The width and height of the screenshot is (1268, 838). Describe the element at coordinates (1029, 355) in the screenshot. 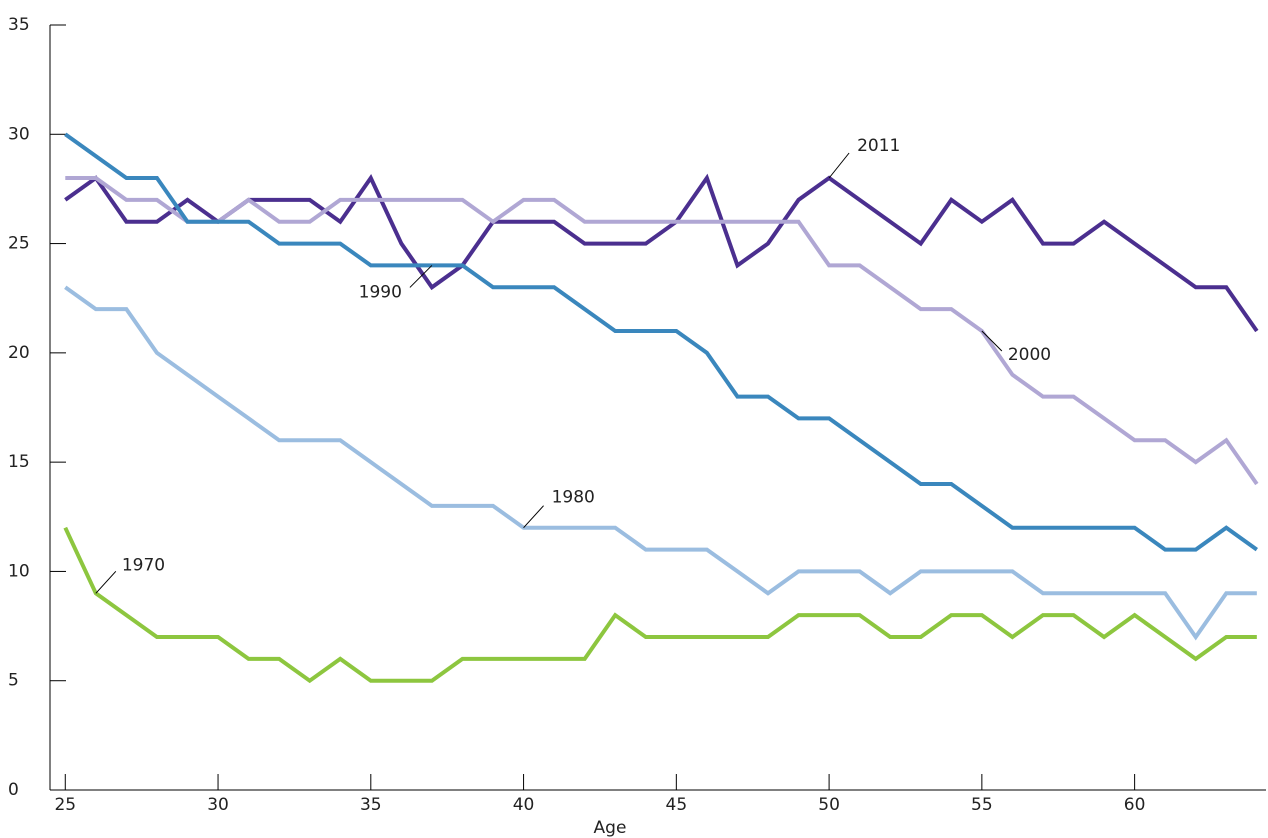

I see `series-label: 2000` at that location.